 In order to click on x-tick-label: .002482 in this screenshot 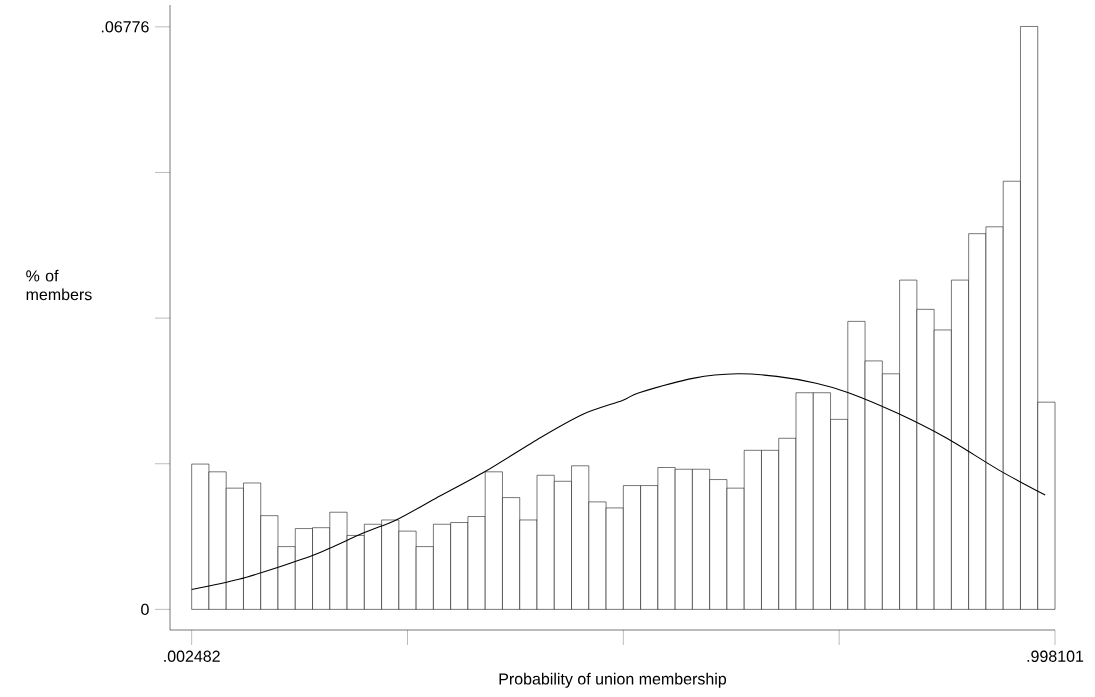, I will do `click(192, 656)`.